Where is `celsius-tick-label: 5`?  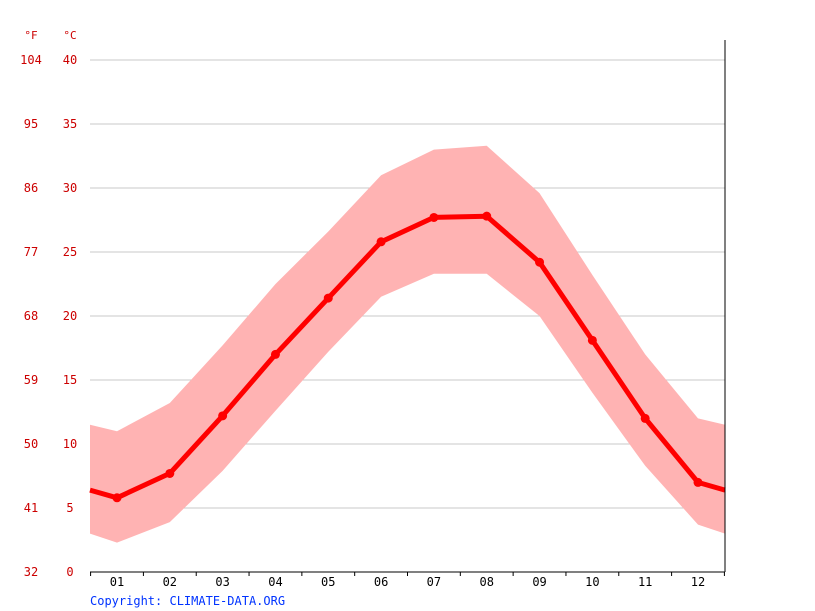
celsius-tick-label: 5 is located at coordinates (69, 508).